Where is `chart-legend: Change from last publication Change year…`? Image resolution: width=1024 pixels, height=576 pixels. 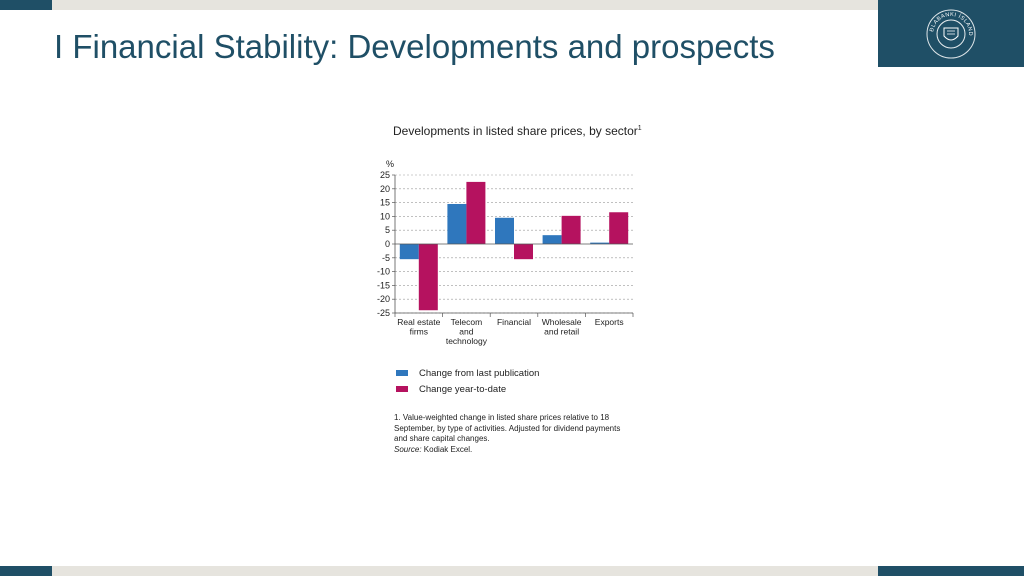 chart-legend: Change from last publication Change year… is located at coordinates (467, 381).